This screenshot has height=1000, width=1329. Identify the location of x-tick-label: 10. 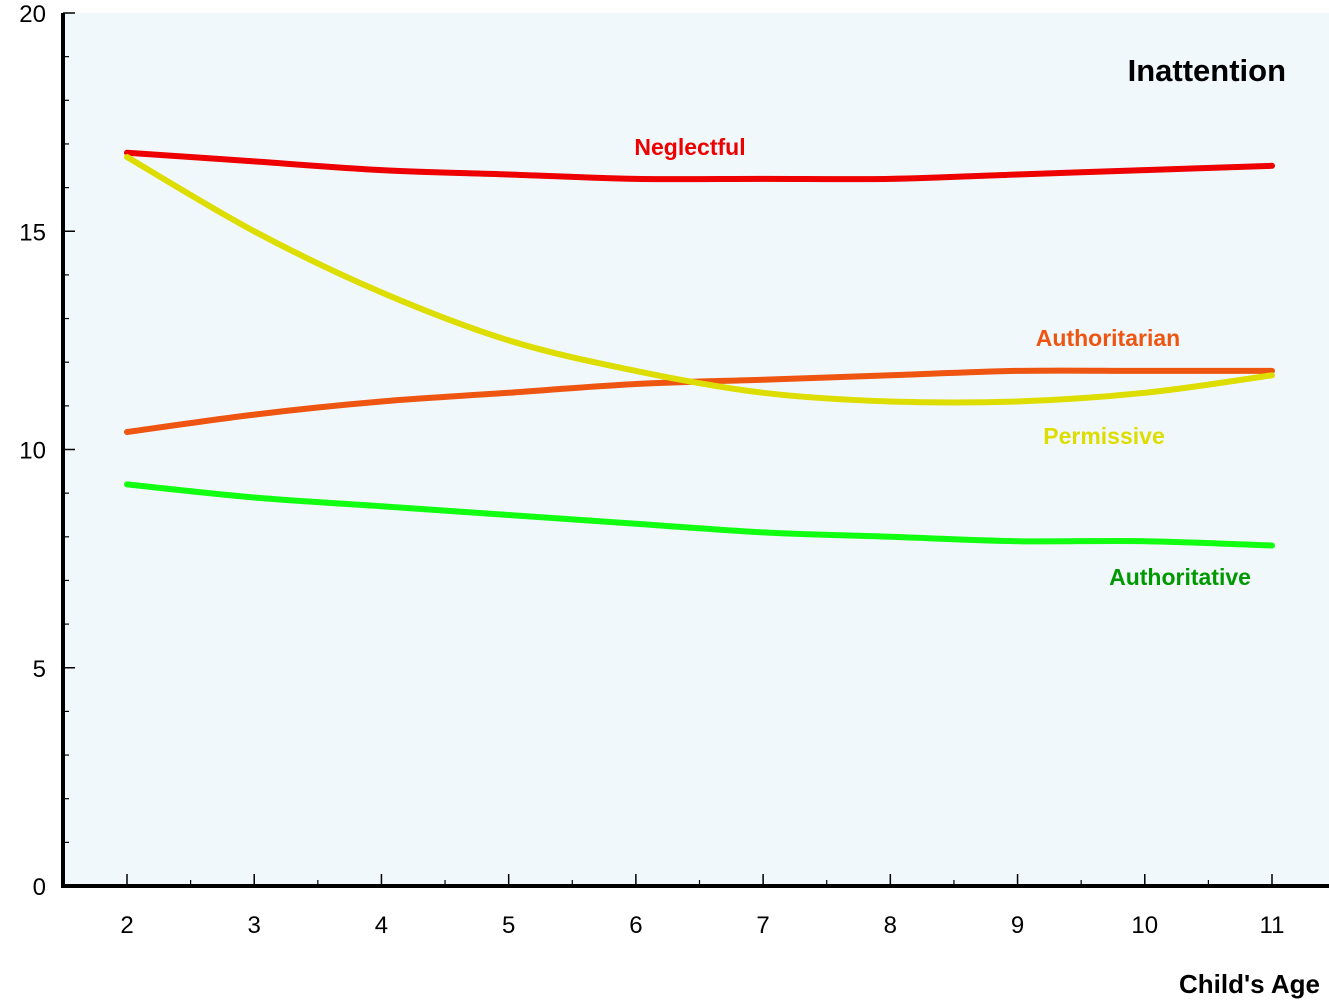
(1144, 925).